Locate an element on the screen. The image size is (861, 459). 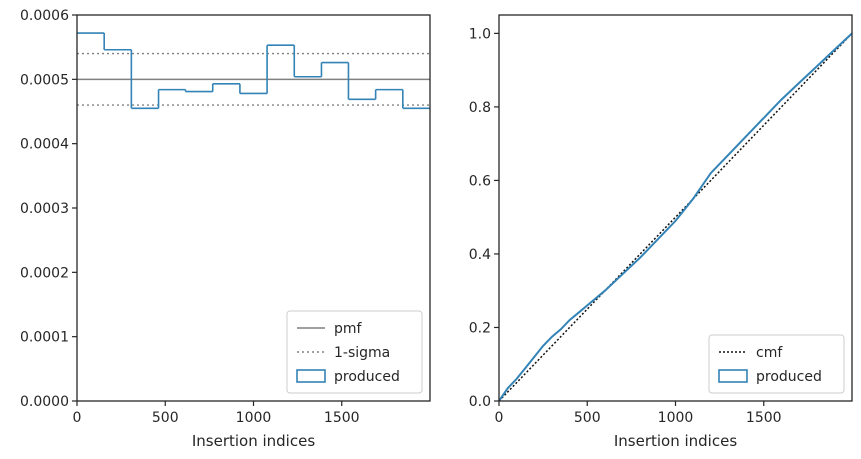
legend-label: pmf is located at coordinates (348, 329).